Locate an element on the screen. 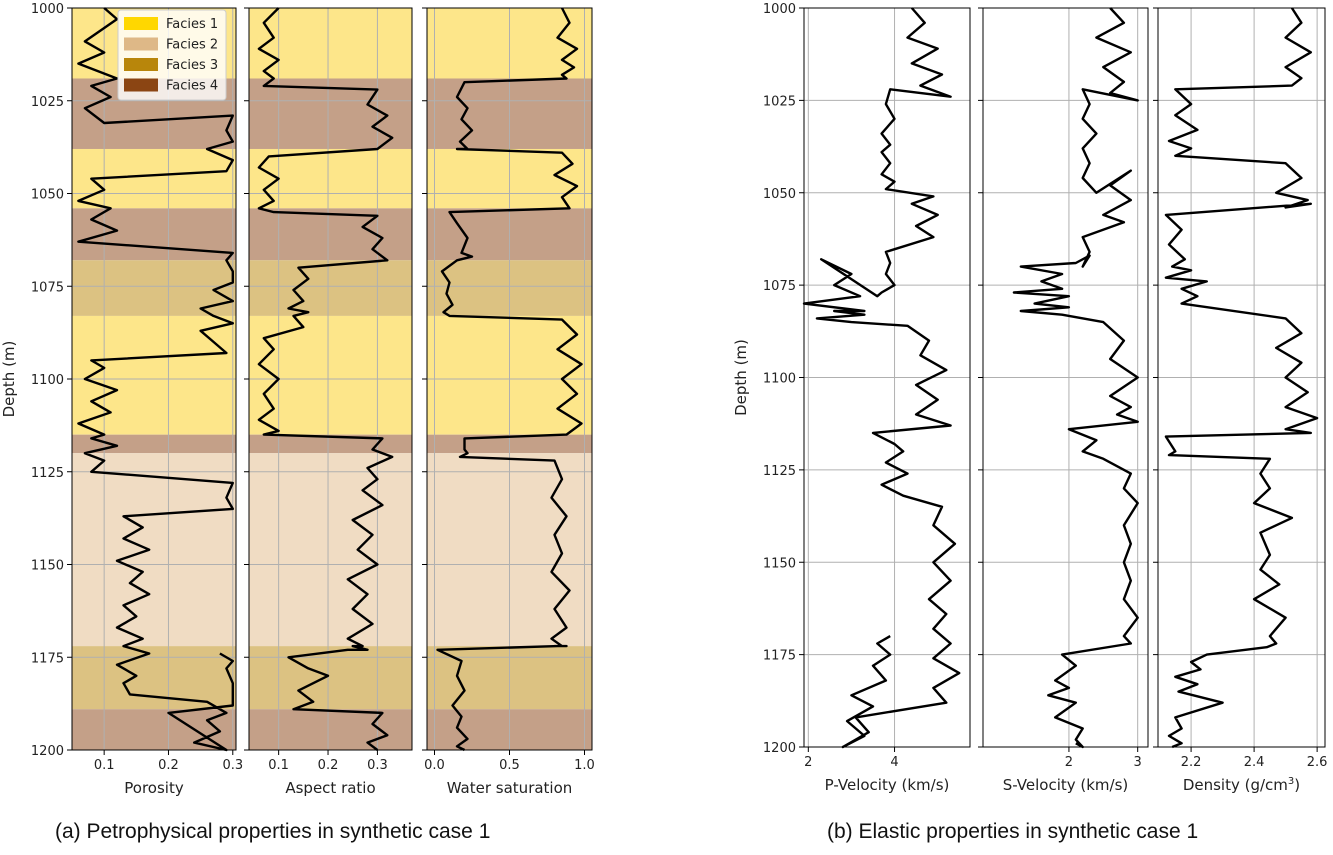 The image size is (1333, 855). x-tick-label: 2.4 is located at coordinates (1254, 762).